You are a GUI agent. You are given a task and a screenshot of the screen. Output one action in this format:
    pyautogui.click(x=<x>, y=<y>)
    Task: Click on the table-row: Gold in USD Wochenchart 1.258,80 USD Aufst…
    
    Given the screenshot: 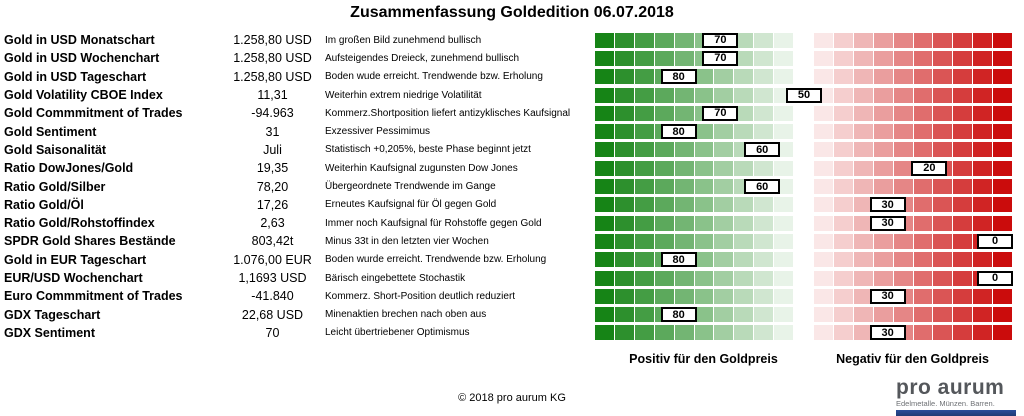 What is the action you would take?
    pyautogui.click(x=508, y=58)
    